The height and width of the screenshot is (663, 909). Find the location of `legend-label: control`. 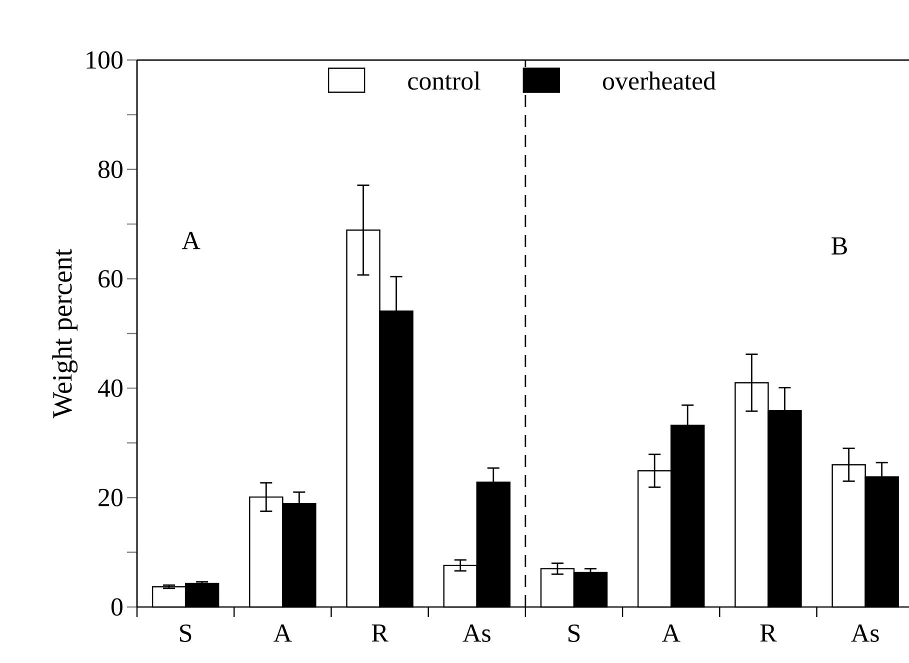

legend-label: control is located at coordinates (444, 80).